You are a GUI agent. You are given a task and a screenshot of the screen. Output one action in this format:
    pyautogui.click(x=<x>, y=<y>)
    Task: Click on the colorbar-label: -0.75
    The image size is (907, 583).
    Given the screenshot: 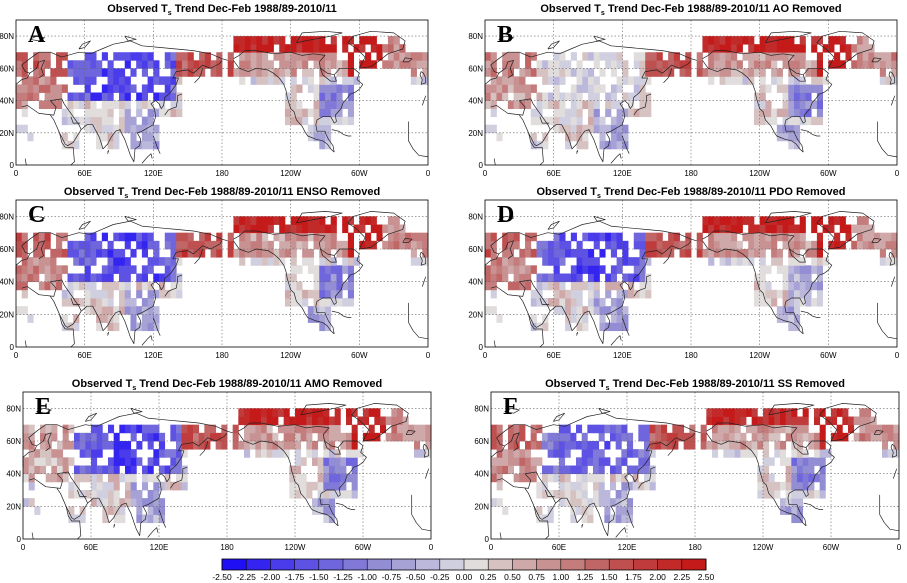 What is the action you would take?
    pyautogui.click(x=392, y=577)
    